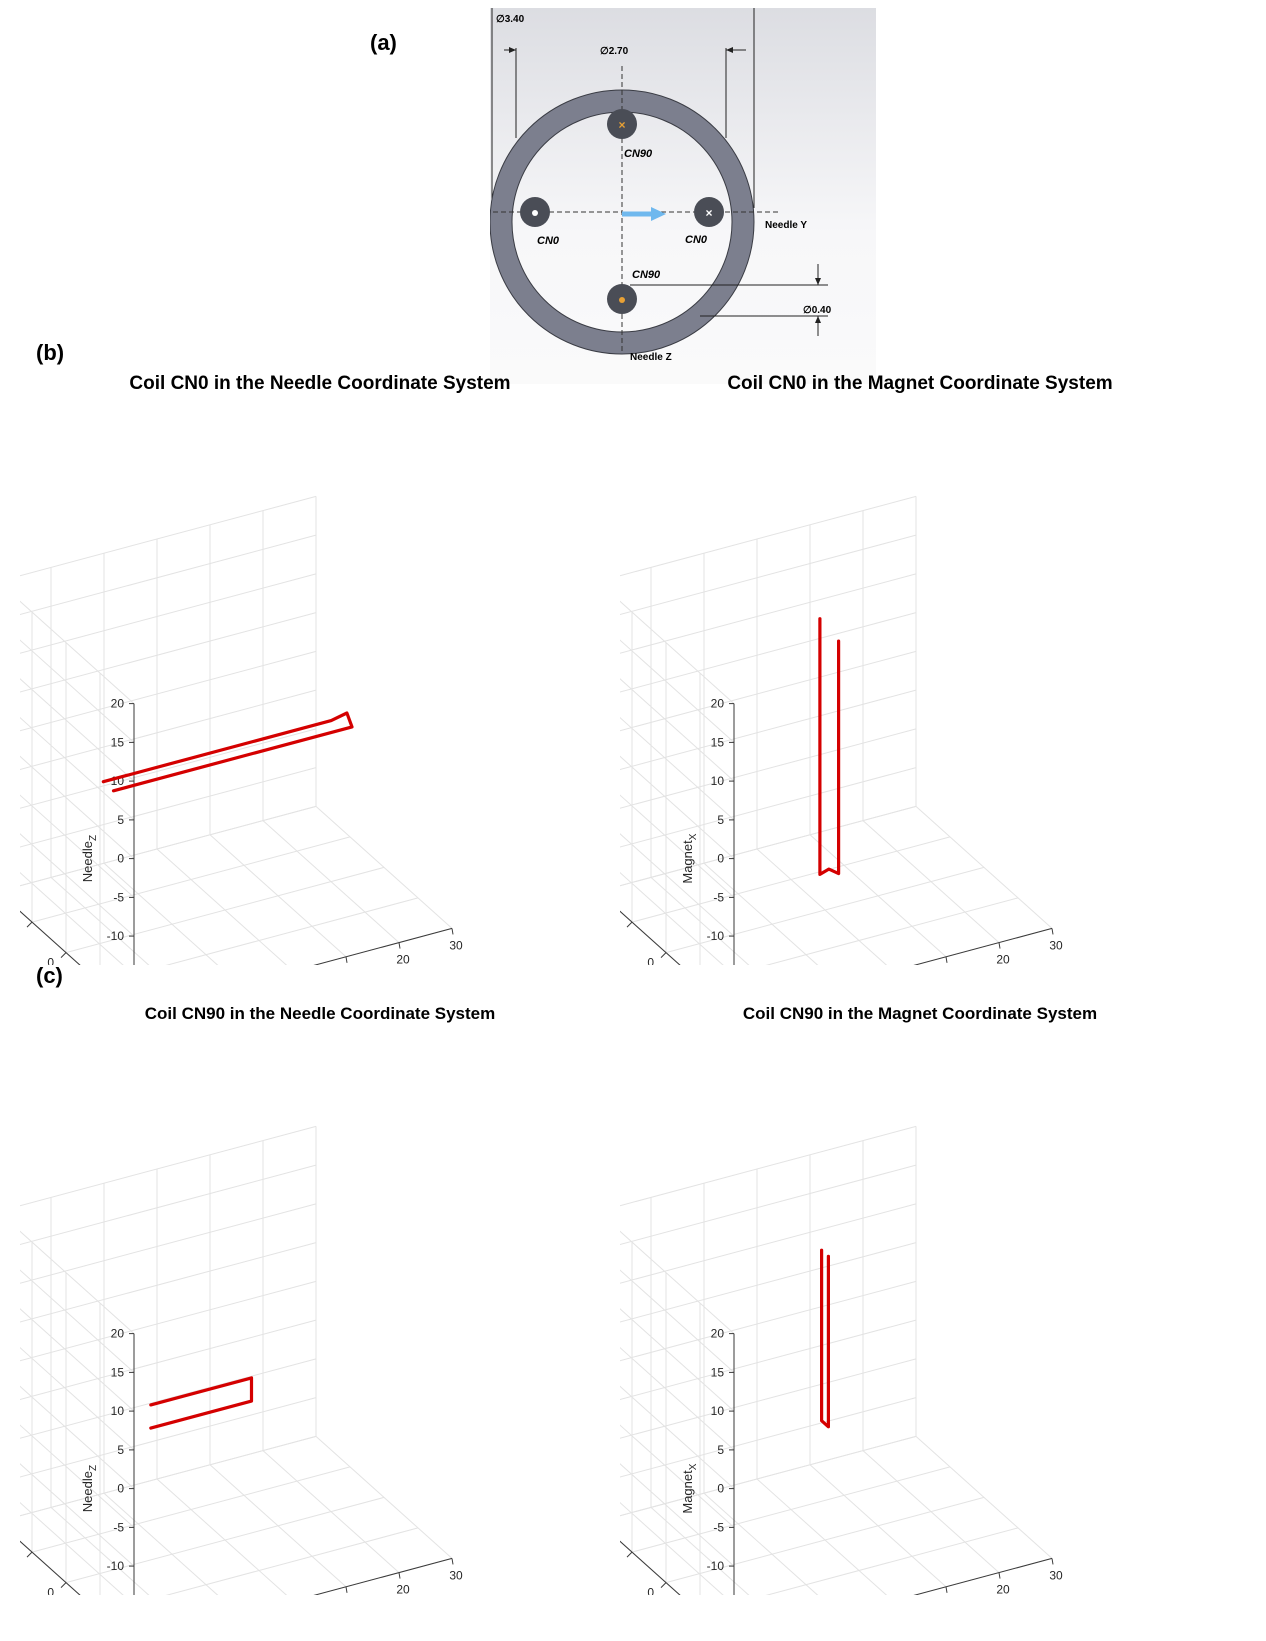  What do you see at coordinates (818, 281) in the screenshot?
I see `wire-dim-arrowhead-top` at bounding box center [818, 281].